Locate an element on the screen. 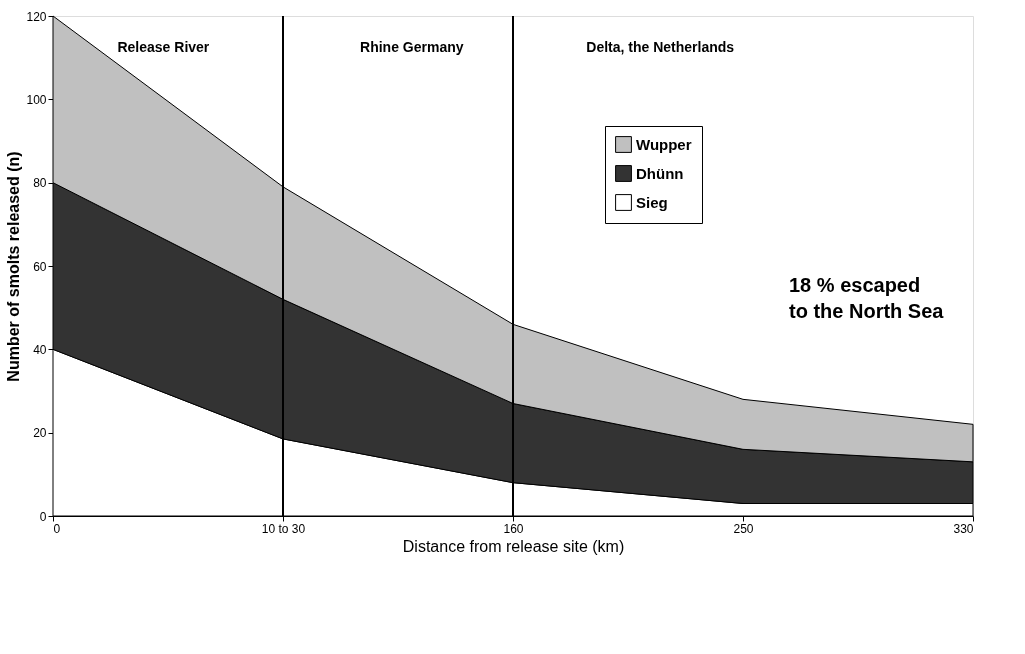  x-axis-title: Distance from release site (km) is located at coordinates (513, 546).